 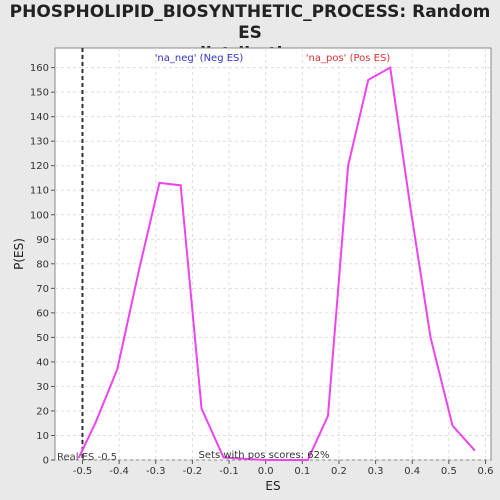 I want to click on y-tick-label: 30, so click(x=42, y=387).